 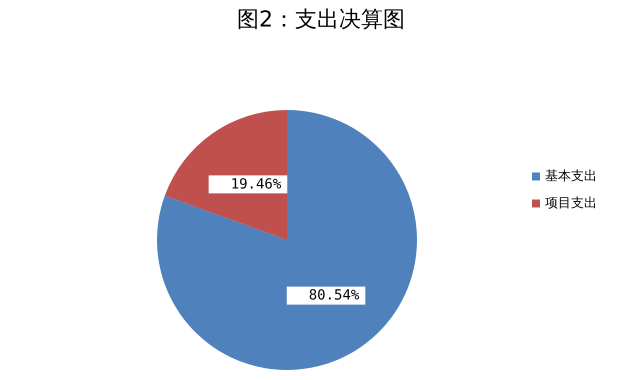 I want to click on data-label: 19.46%, so click(x=256, y=184).